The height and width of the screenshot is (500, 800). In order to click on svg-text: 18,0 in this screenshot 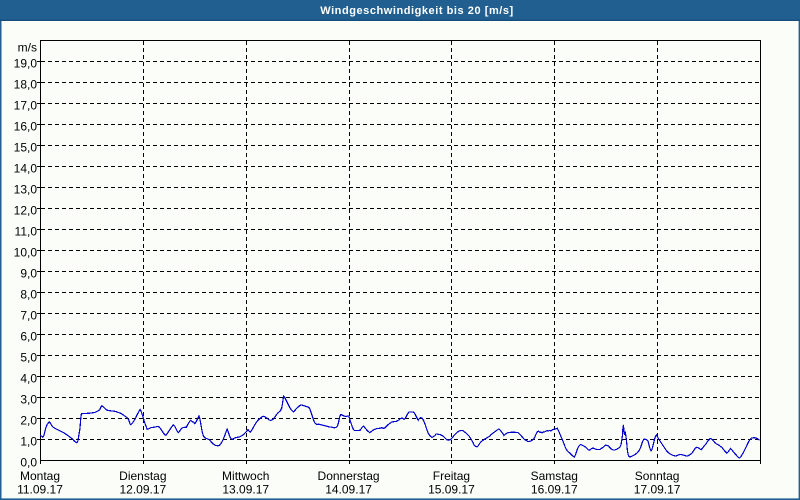, I will do `click(26, 85)`.